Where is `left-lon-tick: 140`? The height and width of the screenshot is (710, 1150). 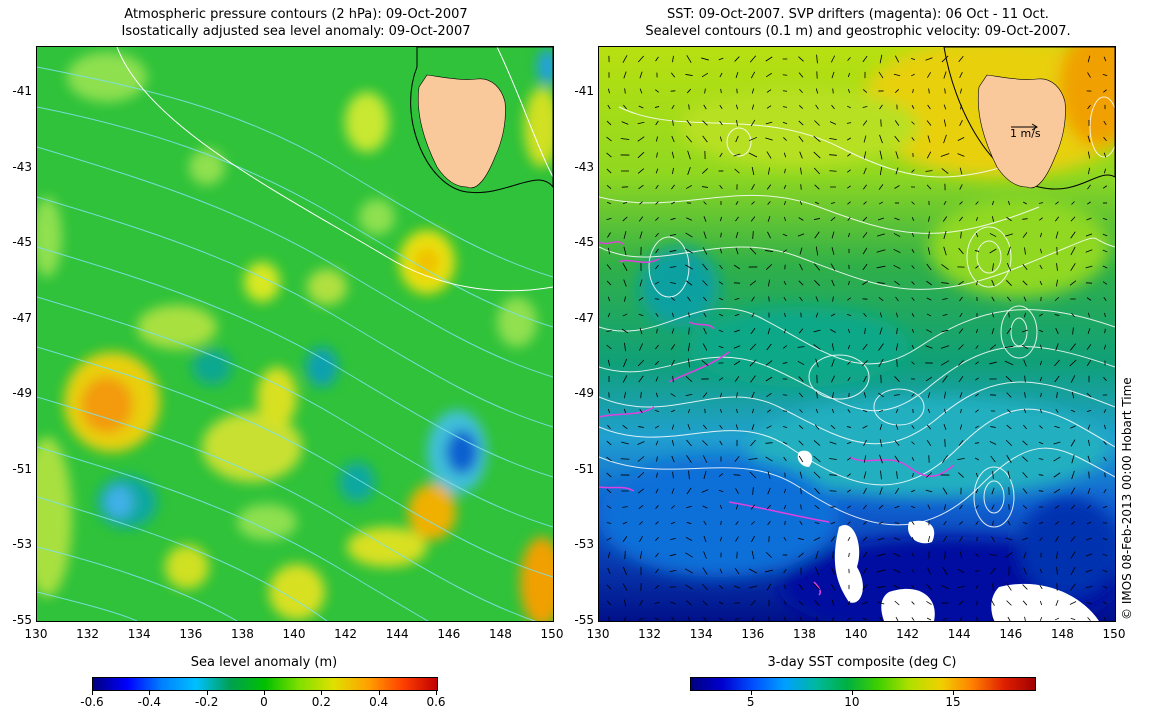
left-lon-tick: 140 is located at coordinates (294, 634).